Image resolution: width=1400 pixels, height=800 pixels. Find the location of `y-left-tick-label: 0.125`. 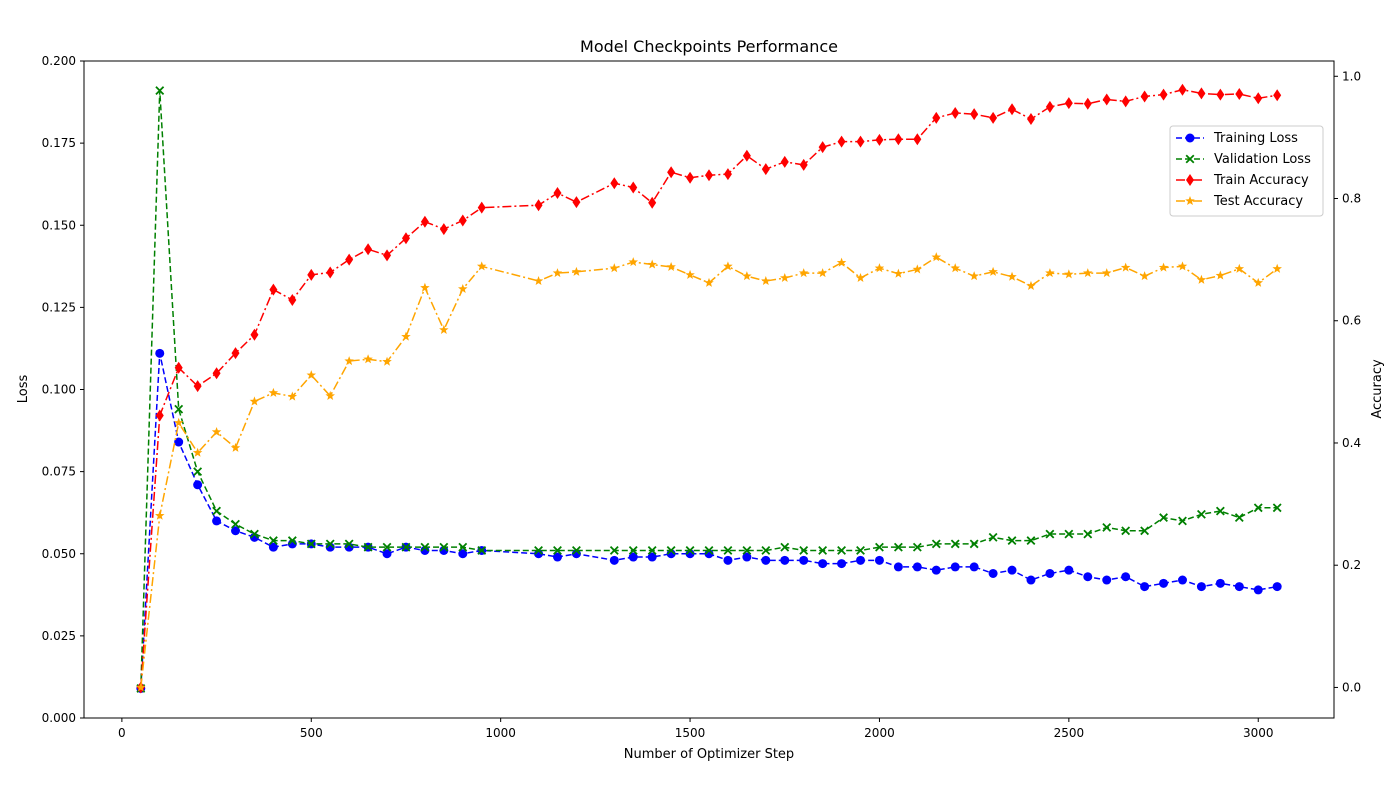

y-left-tick-label: 0.125 is located at coordinates (59, 307).